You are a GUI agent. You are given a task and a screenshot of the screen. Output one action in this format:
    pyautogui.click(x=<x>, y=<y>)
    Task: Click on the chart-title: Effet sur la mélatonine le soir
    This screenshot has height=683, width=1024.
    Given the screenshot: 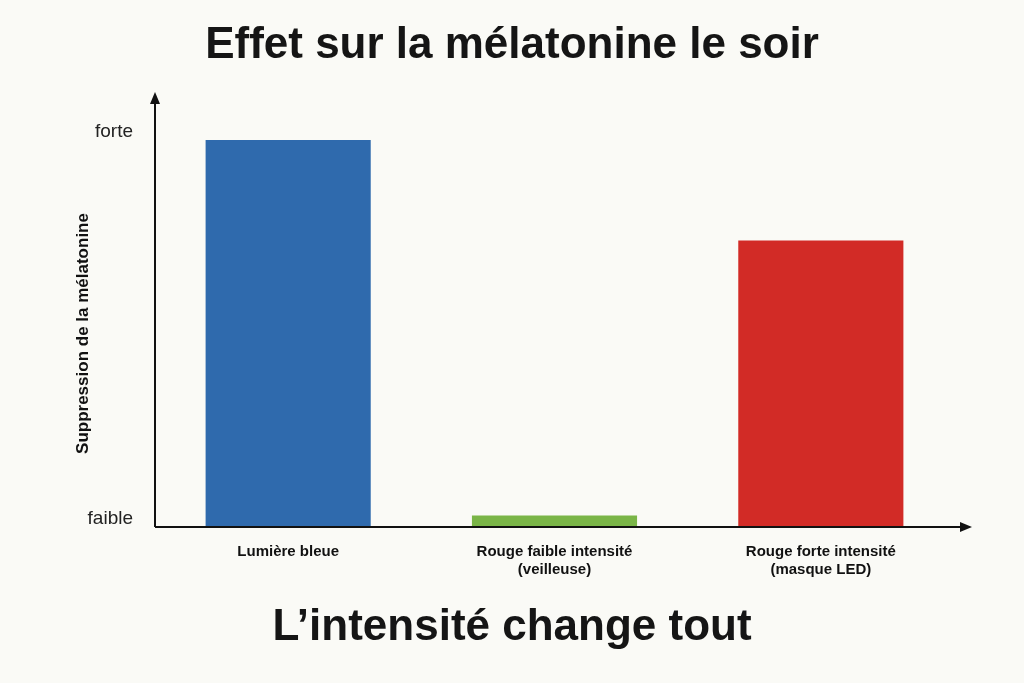 What is the action you would take?
    pyautogui.click(x=512, y=43)
    